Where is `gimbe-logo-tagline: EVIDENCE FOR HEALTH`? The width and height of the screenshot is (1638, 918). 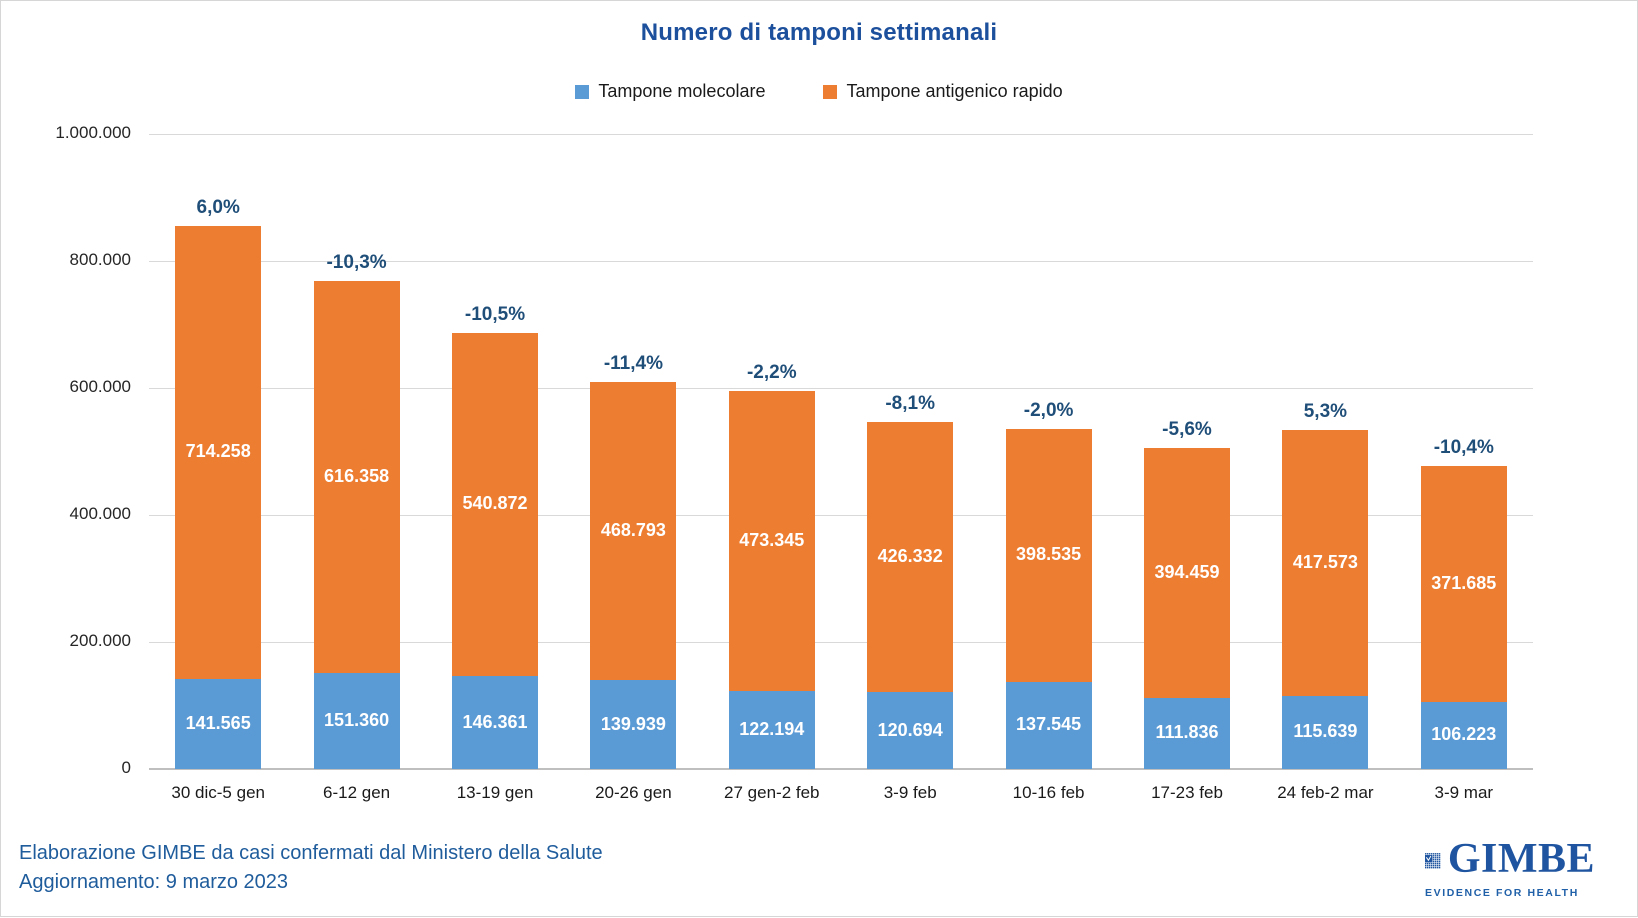 gimbe-logo-tagline: EVIDENCE FOR HEALTH is located at coordinates (1502, 893).